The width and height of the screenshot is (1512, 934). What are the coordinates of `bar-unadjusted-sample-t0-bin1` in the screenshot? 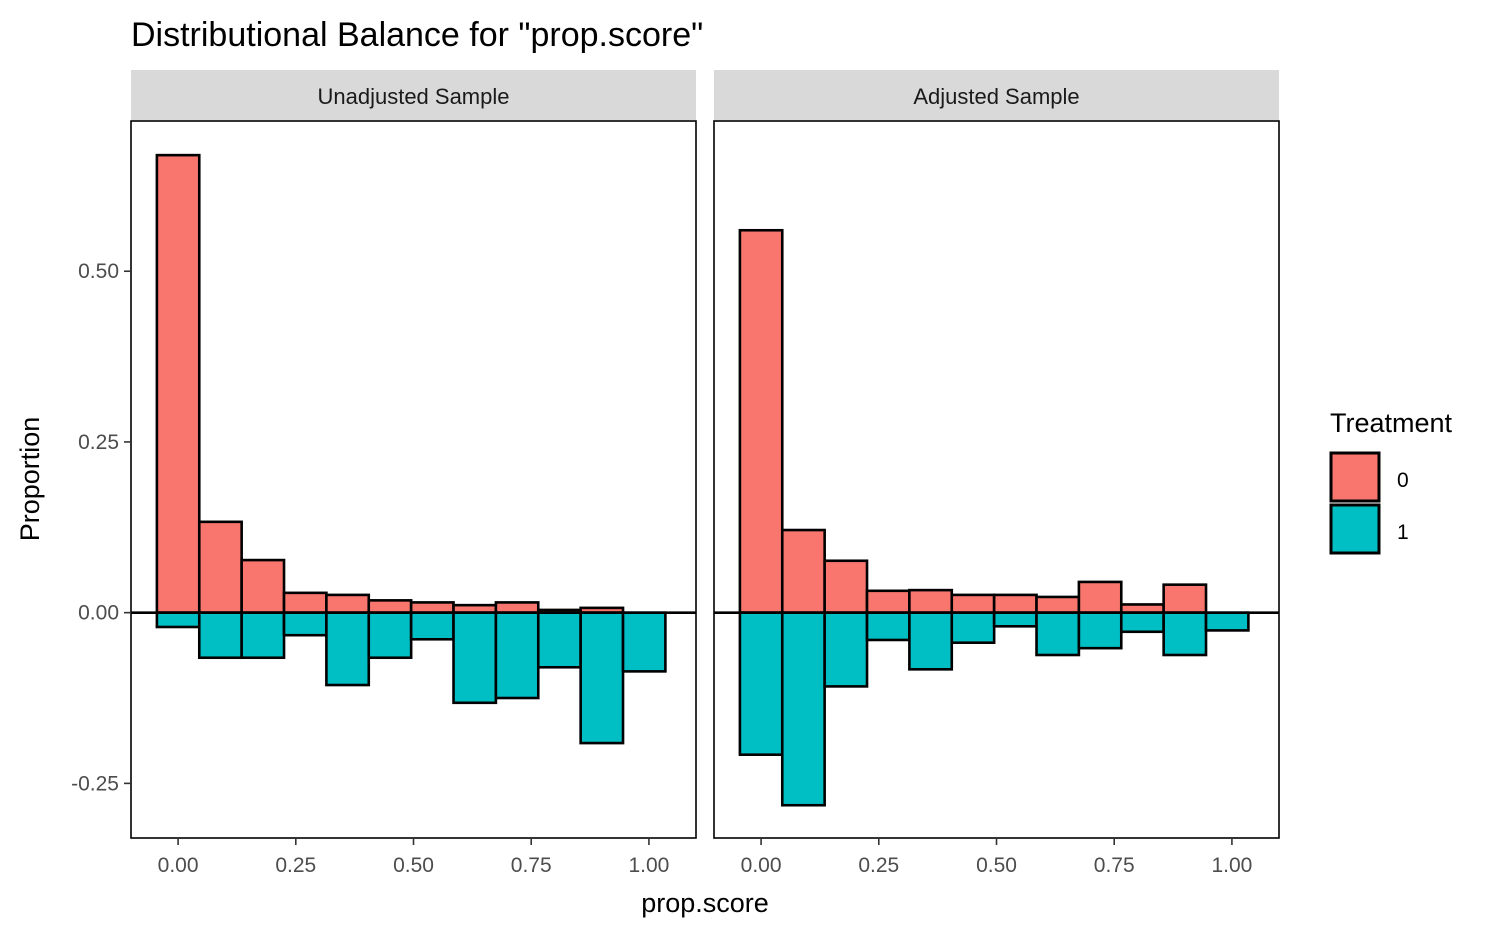 It's located at (220, 567).